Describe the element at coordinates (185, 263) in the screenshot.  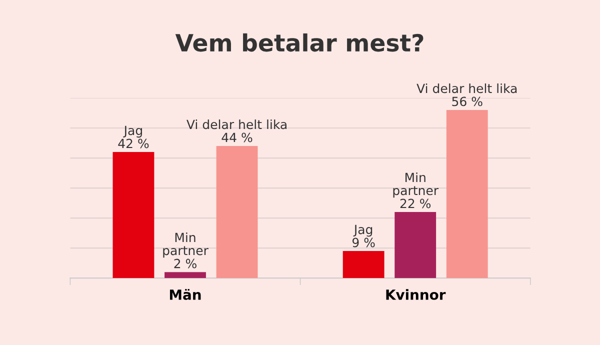
I see `data-label: 2 %` at that location.